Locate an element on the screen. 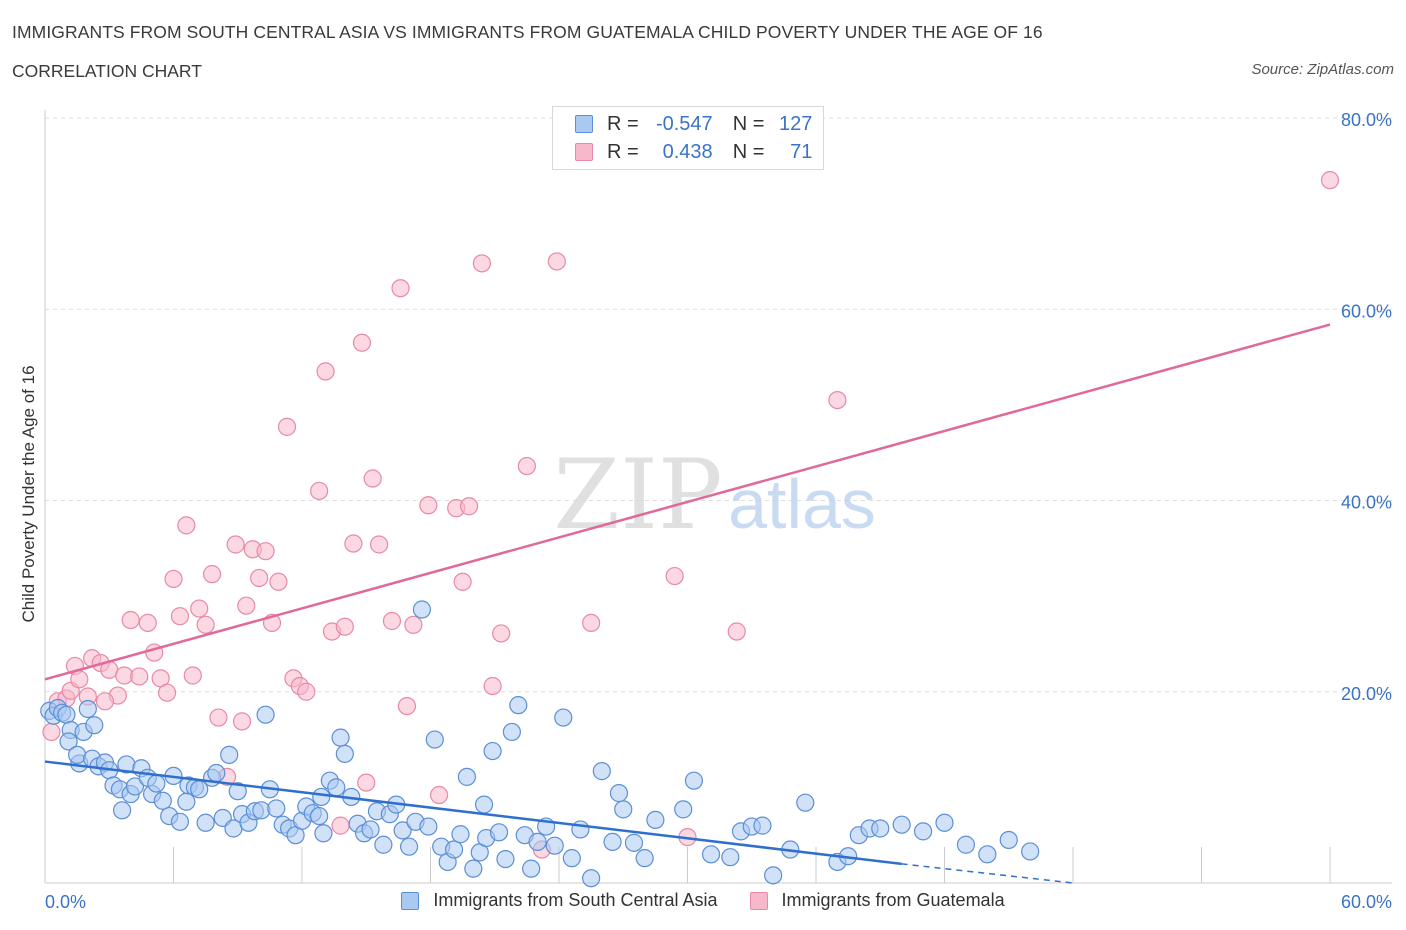 The width and height of the screenshot is (1406, 930). watermark-zip: ZIP is located at coordinates (637, 495).